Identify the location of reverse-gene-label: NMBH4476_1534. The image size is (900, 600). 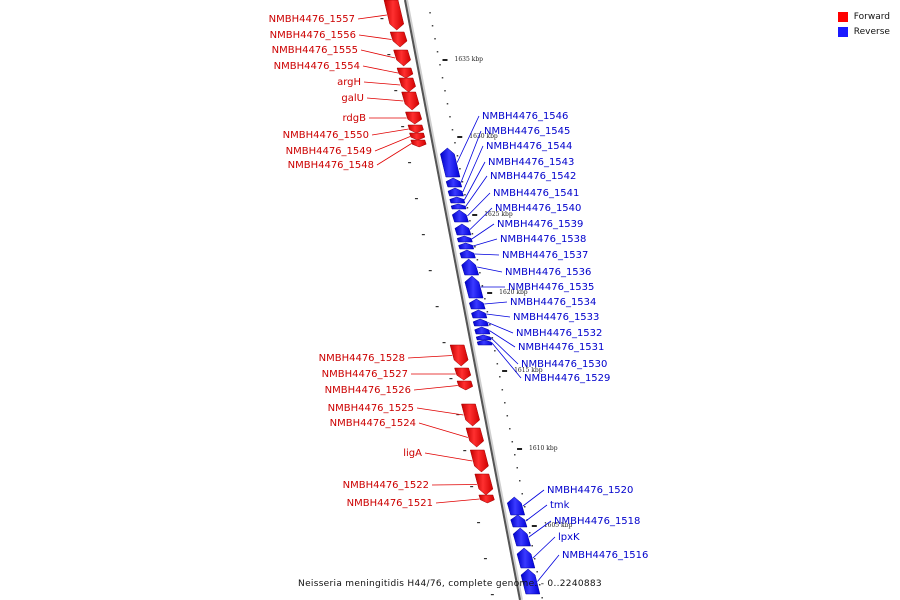
(553, 302).